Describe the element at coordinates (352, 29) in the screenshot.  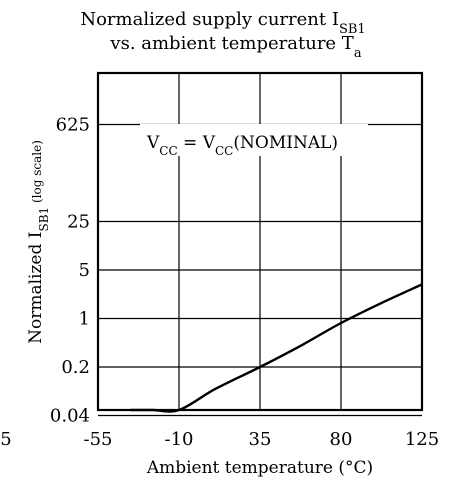
I see `chart-title-line1-subscript: SB1` at that location.